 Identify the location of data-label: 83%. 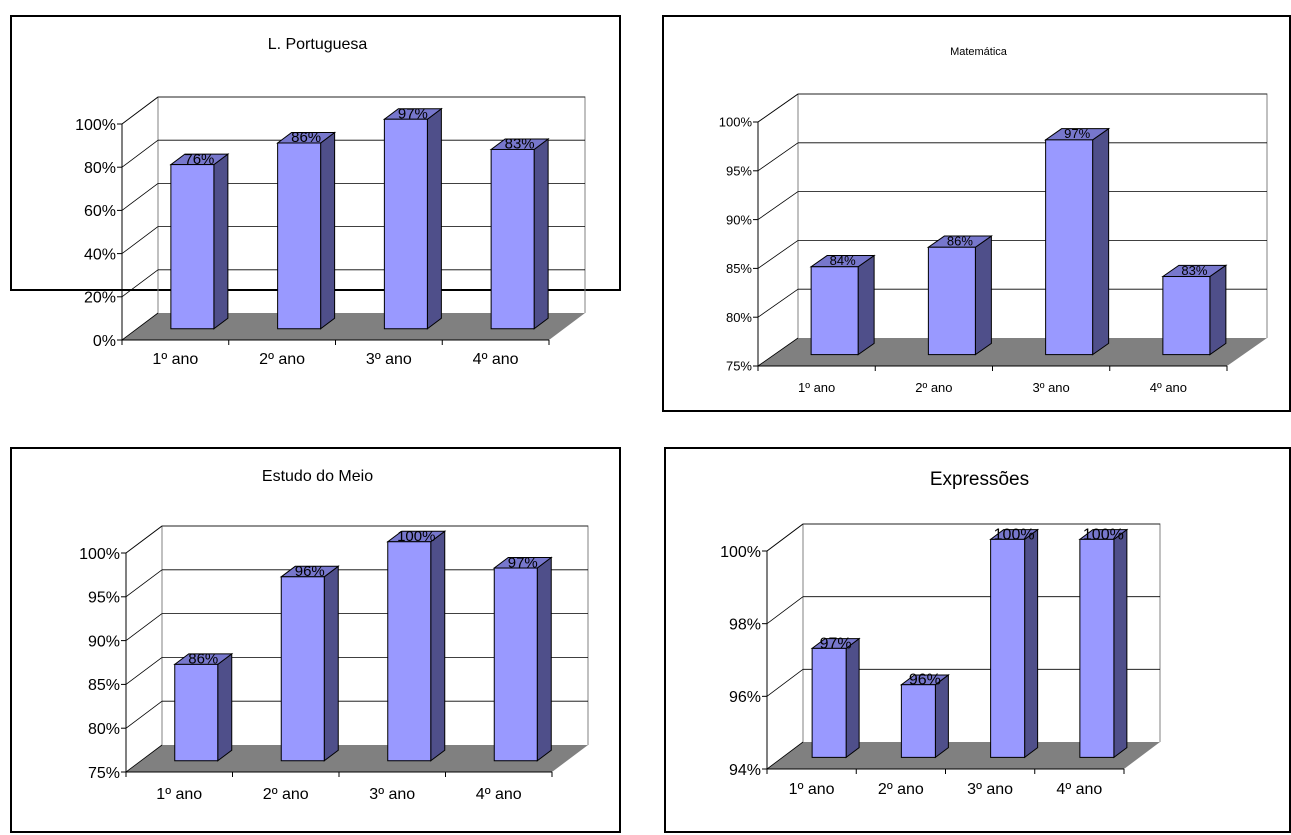
(520, 144).